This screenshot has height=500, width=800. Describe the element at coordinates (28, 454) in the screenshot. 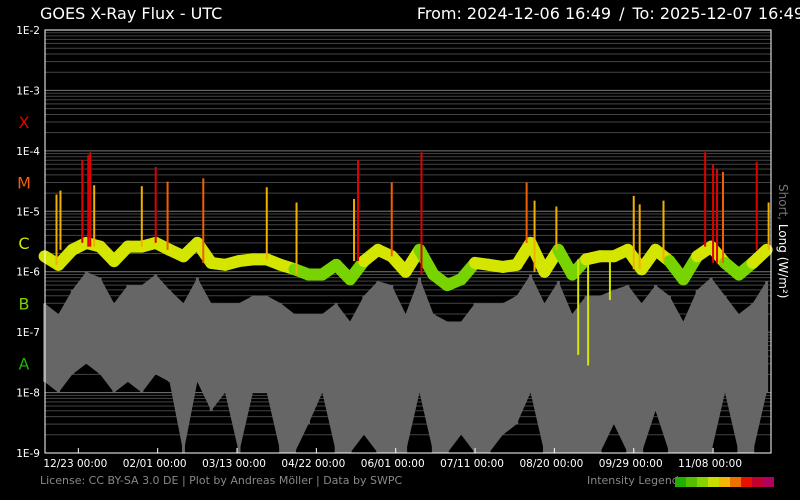

I see `y-tick-label: 1E-9` at that location.